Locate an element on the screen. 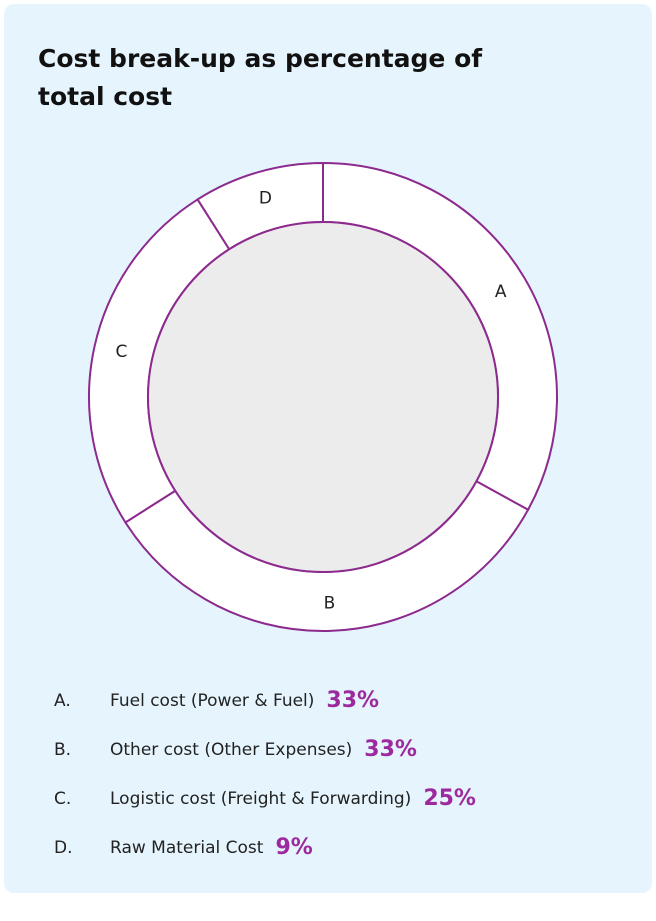 The height and width of the screenshot is (921, 656). segment-label: D is located at coordinates (265, 199).